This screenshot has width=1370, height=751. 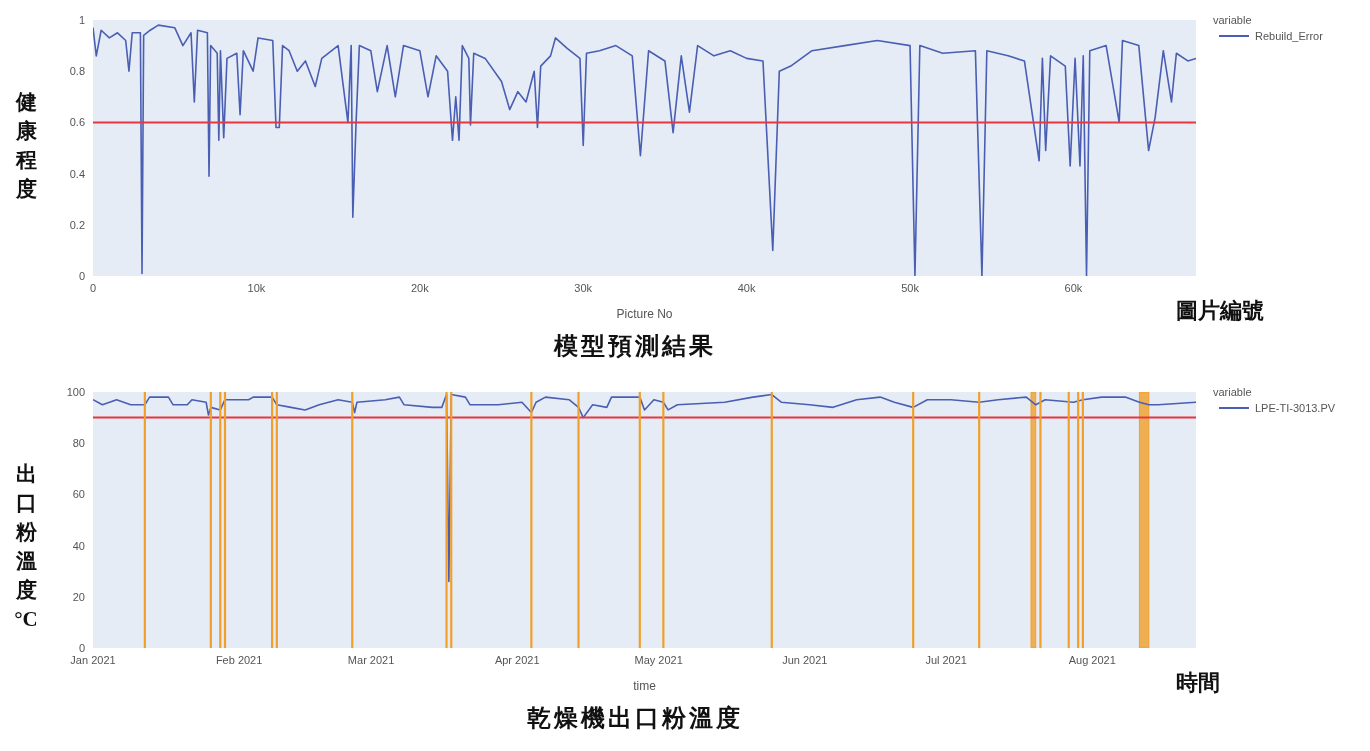 What do you see at coordinates (1220, 311) in the screenshot?
I see `text: 圖片編號` at bounding box center [1220, 311].